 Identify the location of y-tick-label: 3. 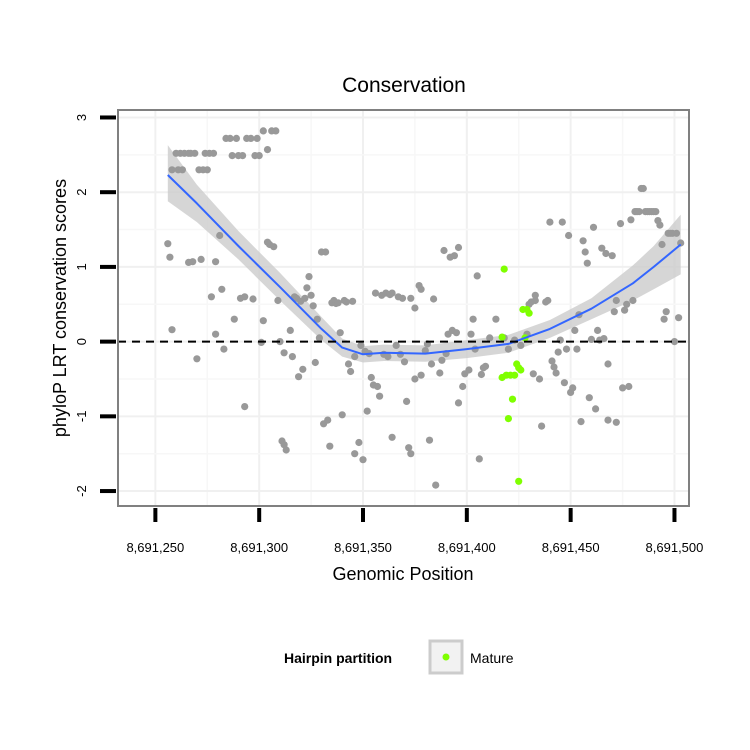
(81, 117).